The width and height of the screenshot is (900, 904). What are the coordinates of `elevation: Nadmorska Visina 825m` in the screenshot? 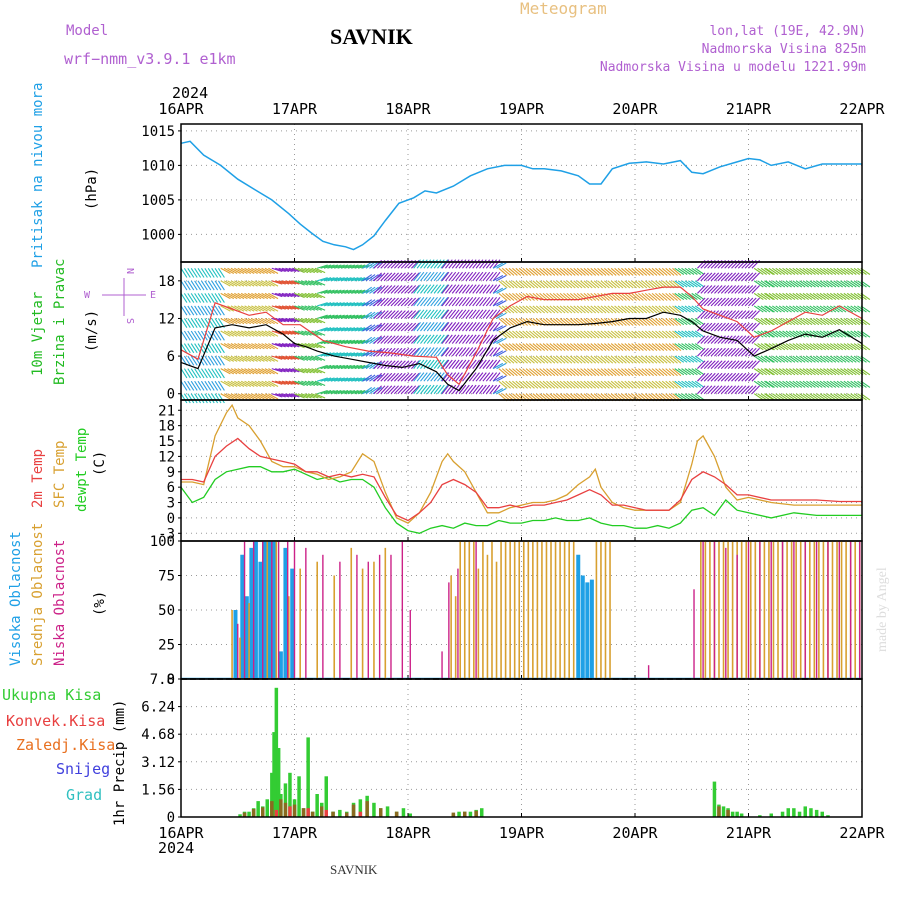 It's located at (784, 49).